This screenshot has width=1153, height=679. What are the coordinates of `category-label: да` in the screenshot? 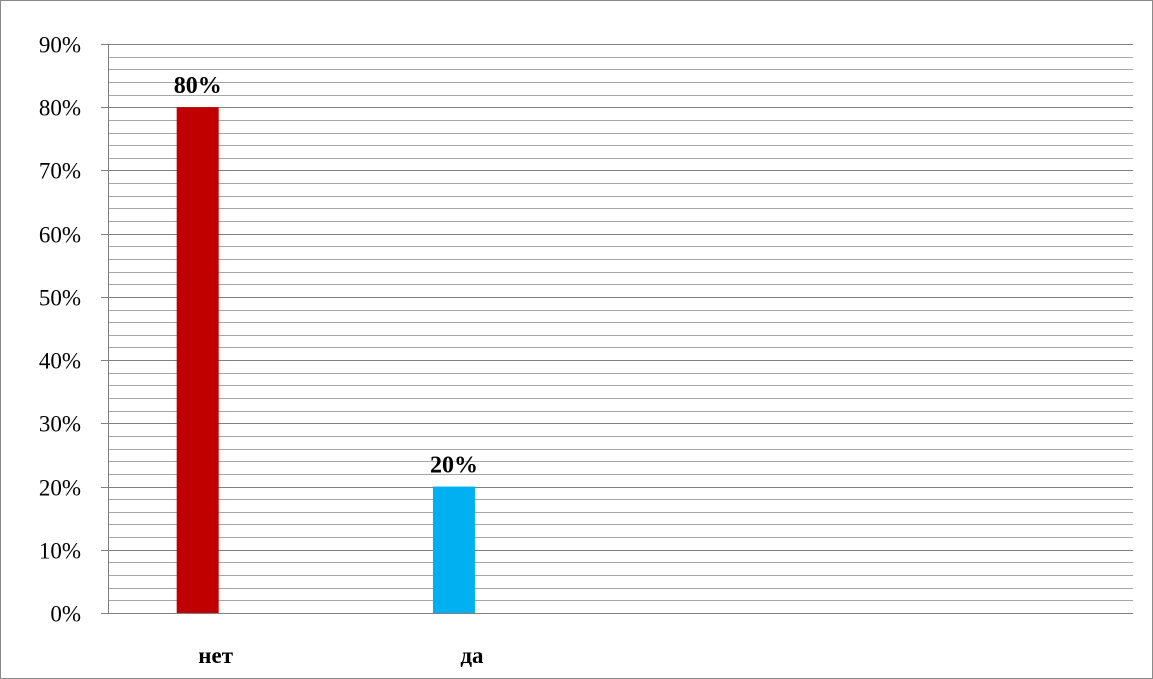 It's located at (472, 655).